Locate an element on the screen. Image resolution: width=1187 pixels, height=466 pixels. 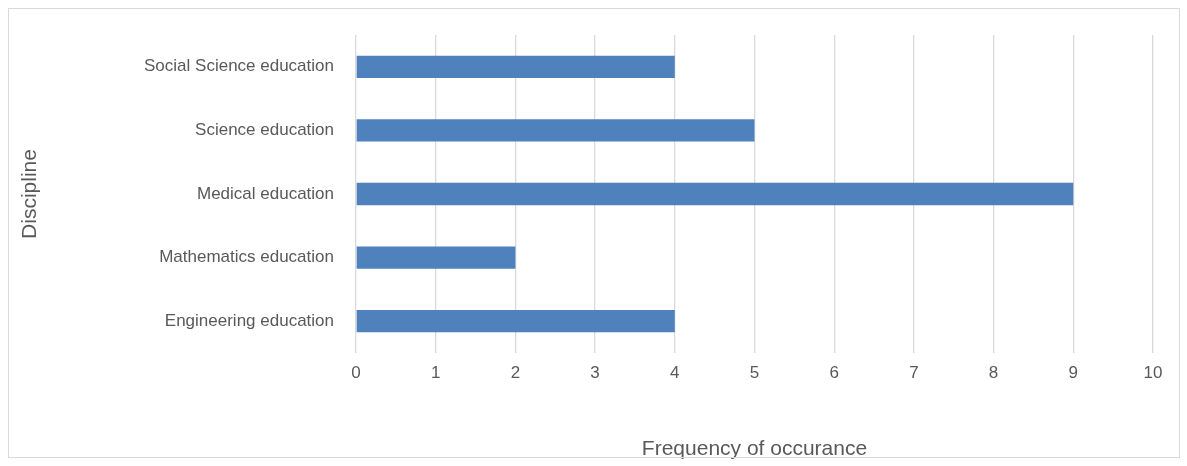
x-tick-label: 10 is located at coordinates (1153, 372).